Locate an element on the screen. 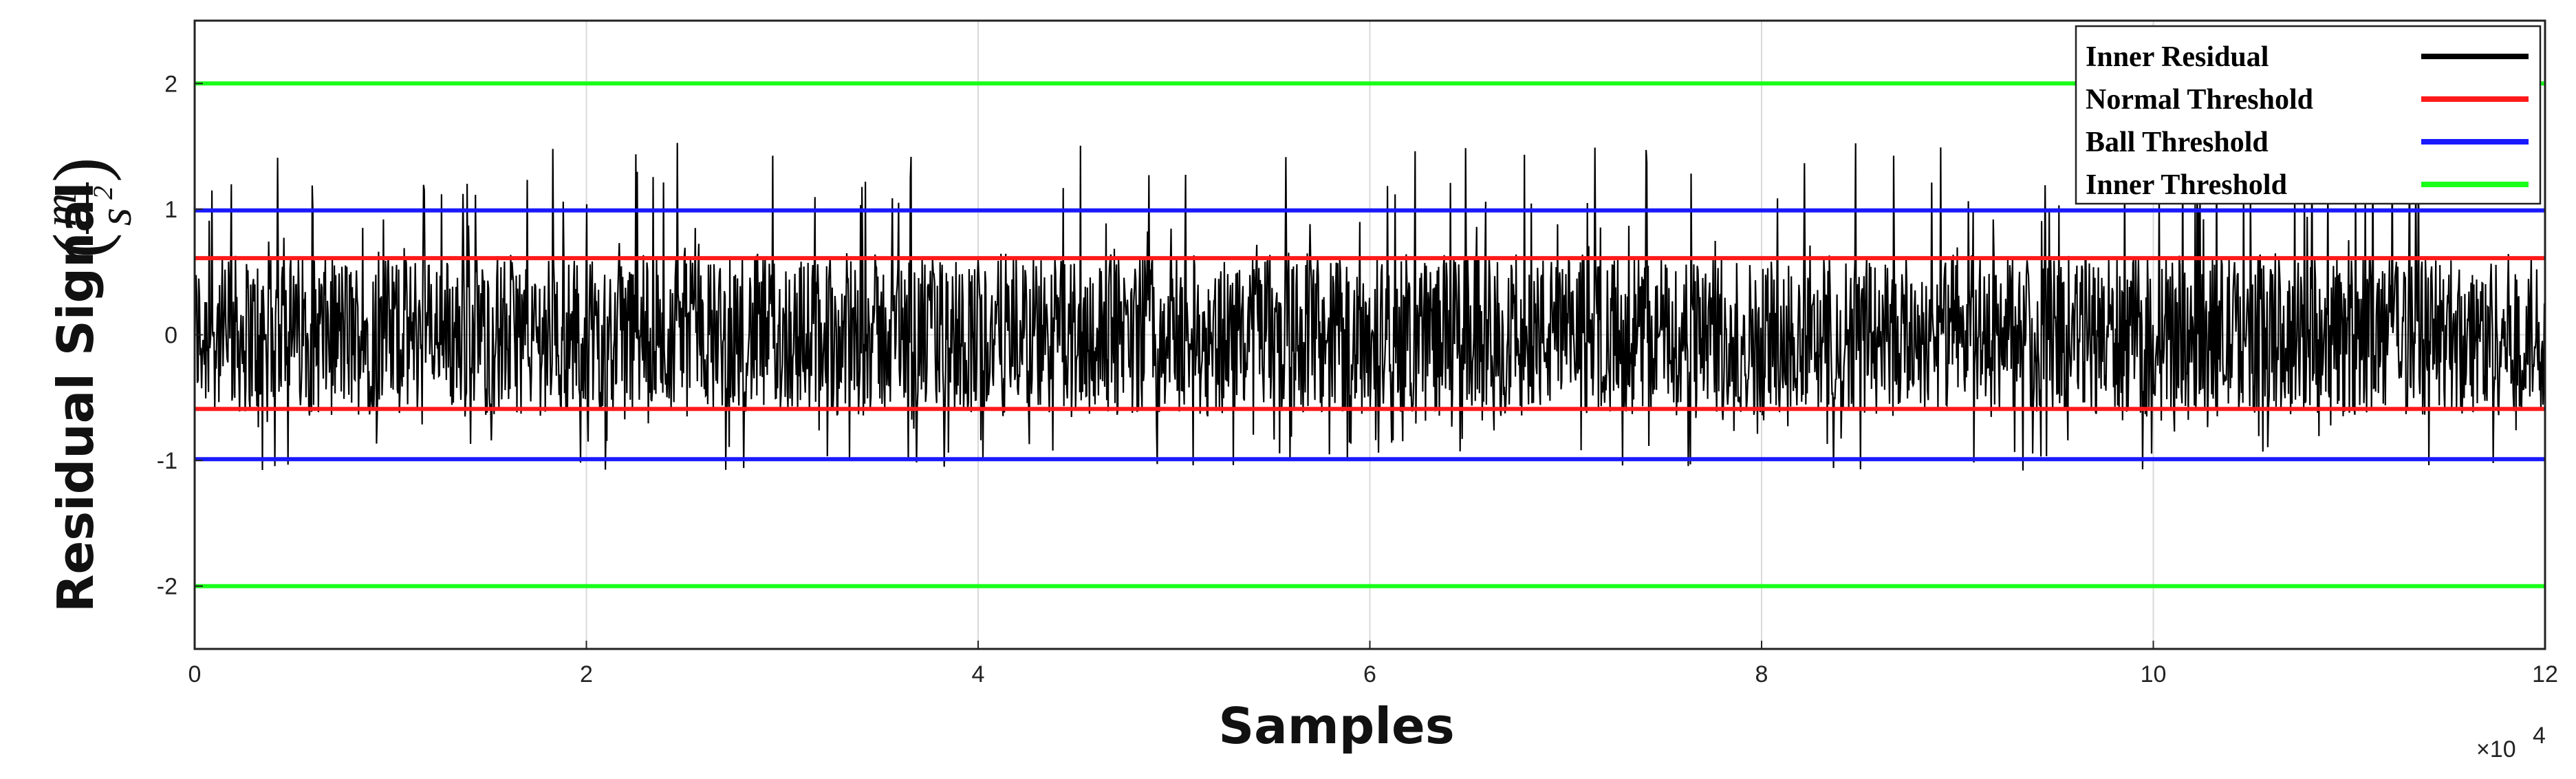 This screenshot has width=2576, height=779. x-tick-label: 2 is located at coordinates (586, 674).